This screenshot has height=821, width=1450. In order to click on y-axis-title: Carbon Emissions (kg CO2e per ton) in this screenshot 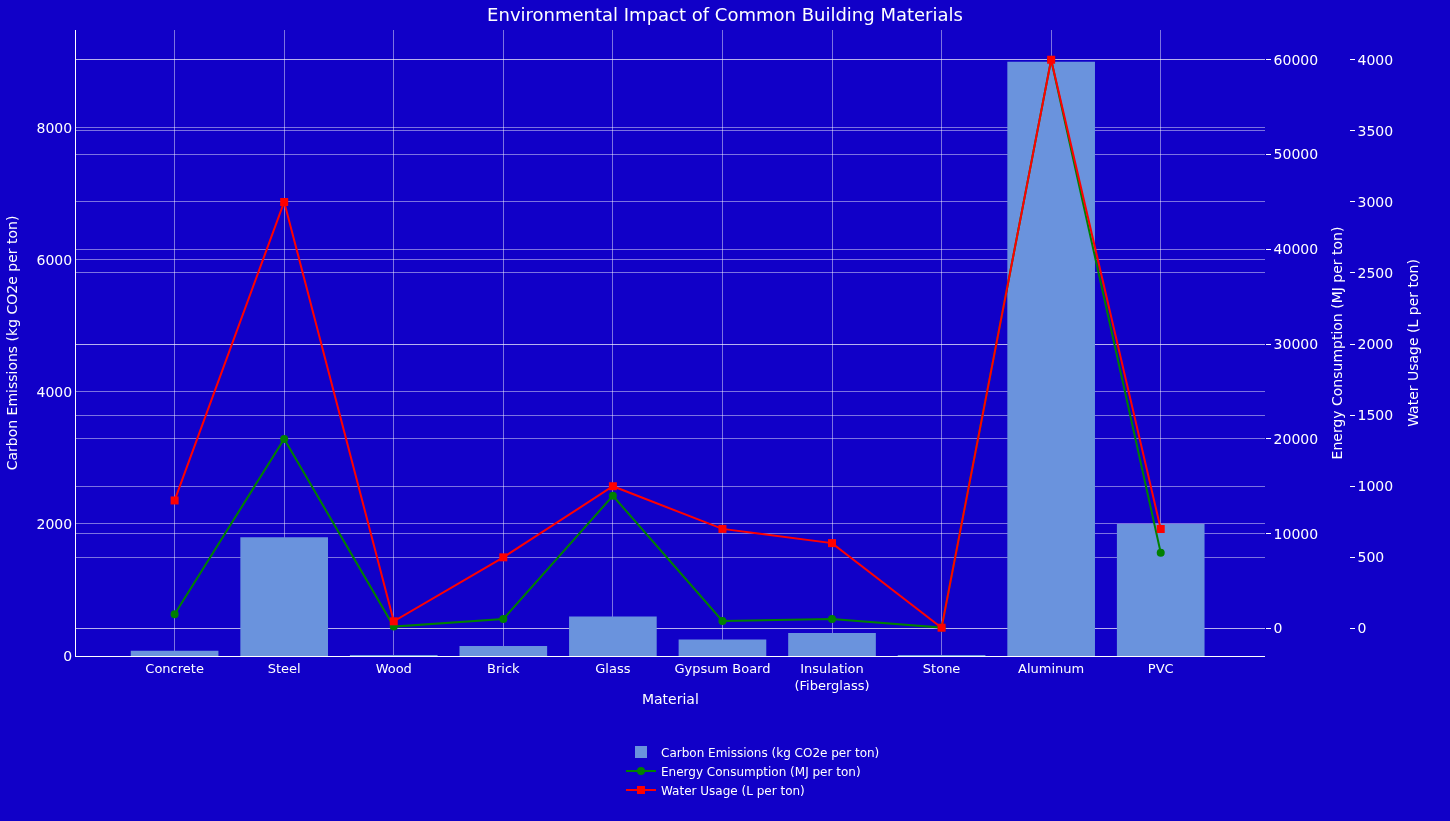, I will do `click(12, 343)`.